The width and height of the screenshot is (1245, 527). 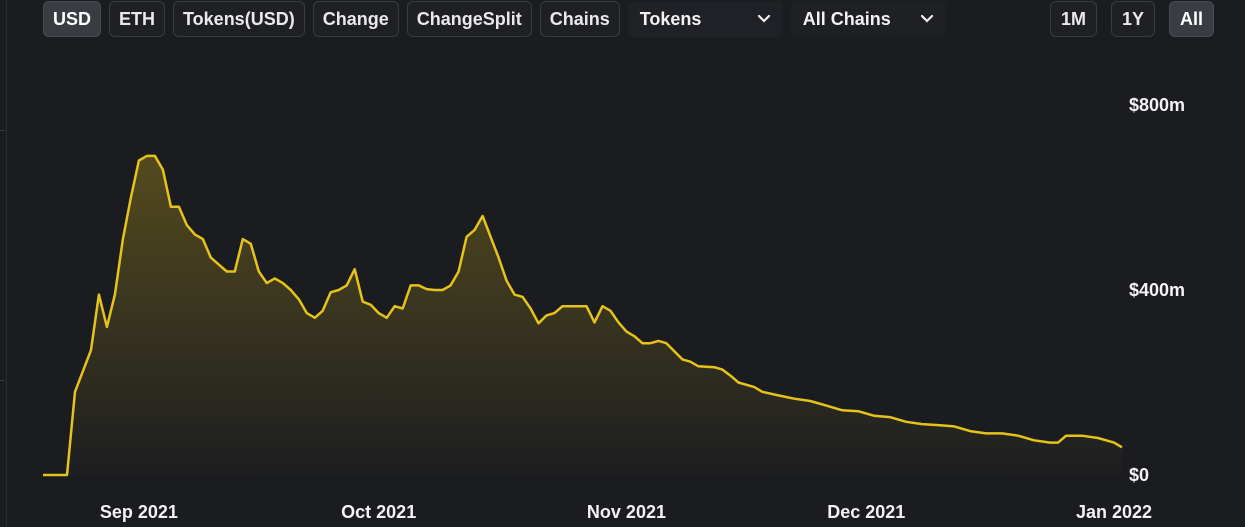 I want to click on x-tick-label: Nov 2021, so click(x=626, y=512).